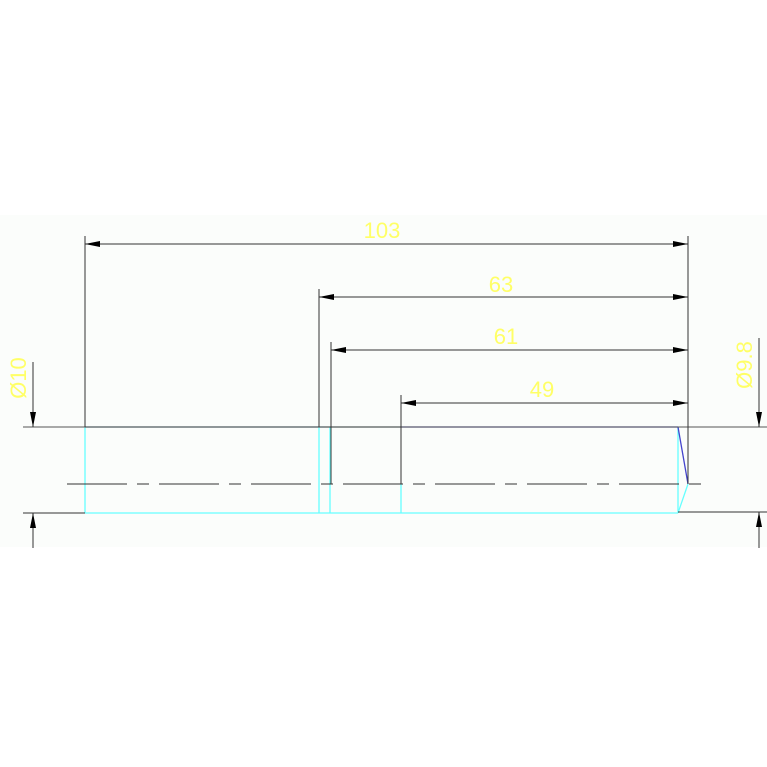  What do you see at coordinates (386, 470) in the screenshot?
I see `part-outline` at bounding box center [386, 470].